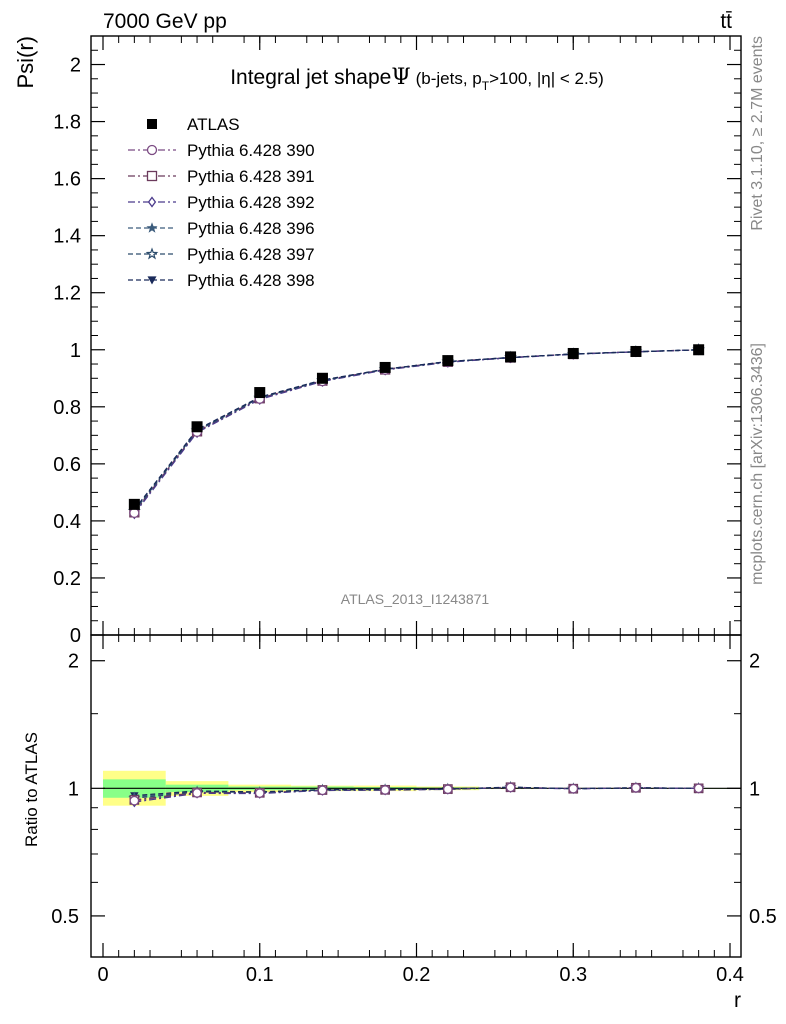  Describe the element at coordinates (260, 975) in the screenshot. I see `xtick-label-1: 0.1` at that location.